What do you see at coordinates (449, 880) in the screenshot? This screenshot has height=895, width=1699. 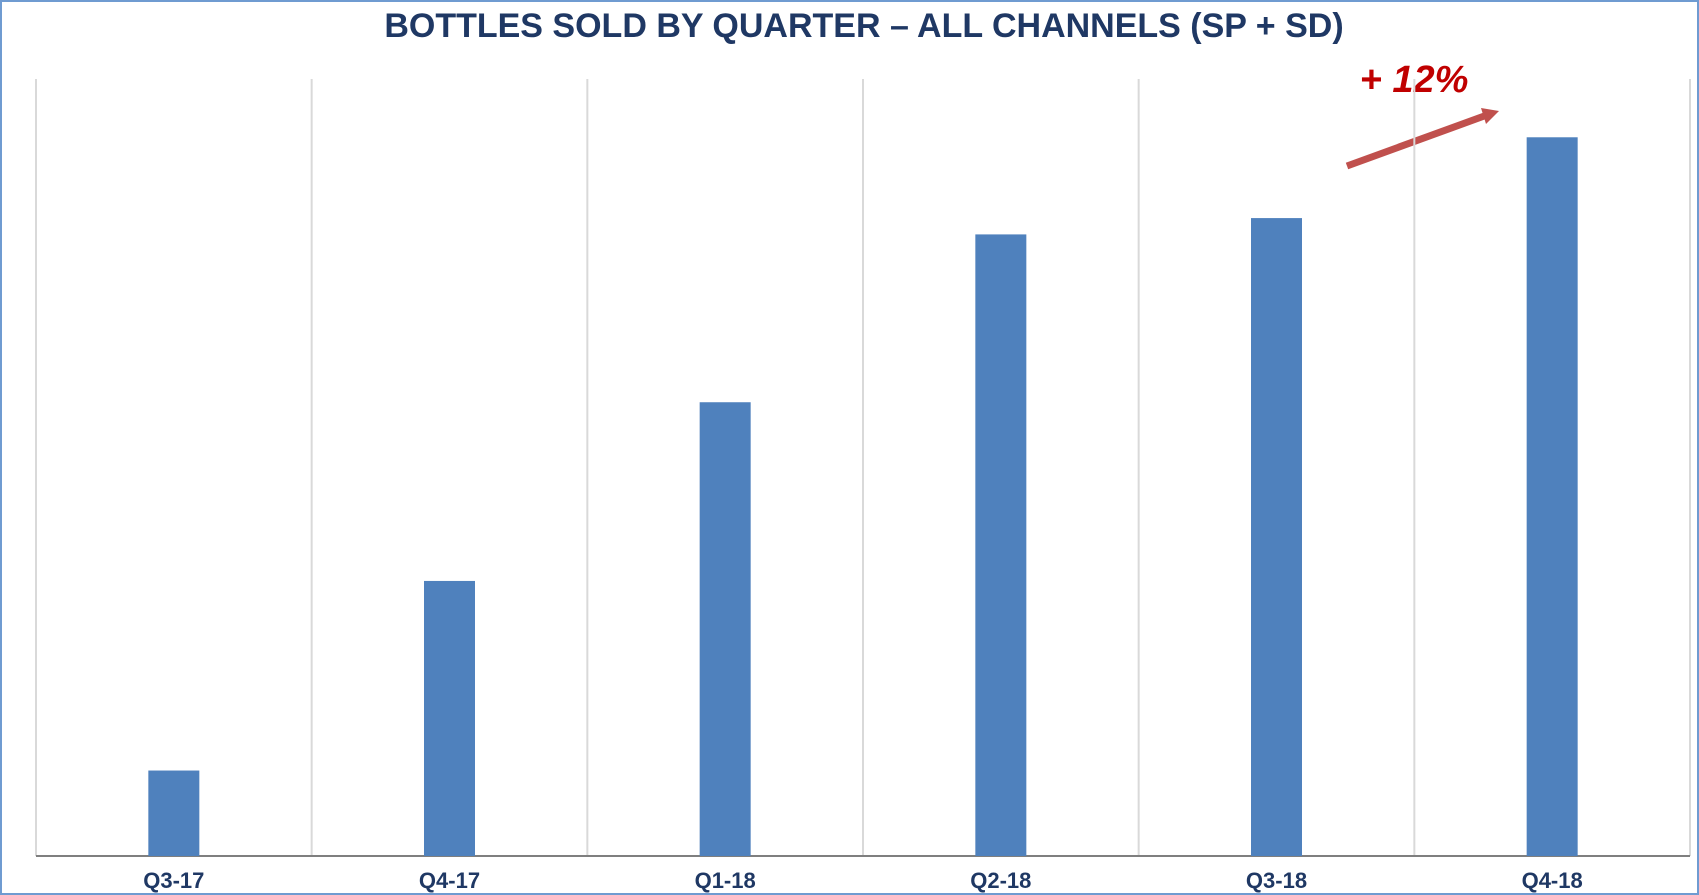 I see `x-tick-label: Q4-17` at bounding box center [449, 880].